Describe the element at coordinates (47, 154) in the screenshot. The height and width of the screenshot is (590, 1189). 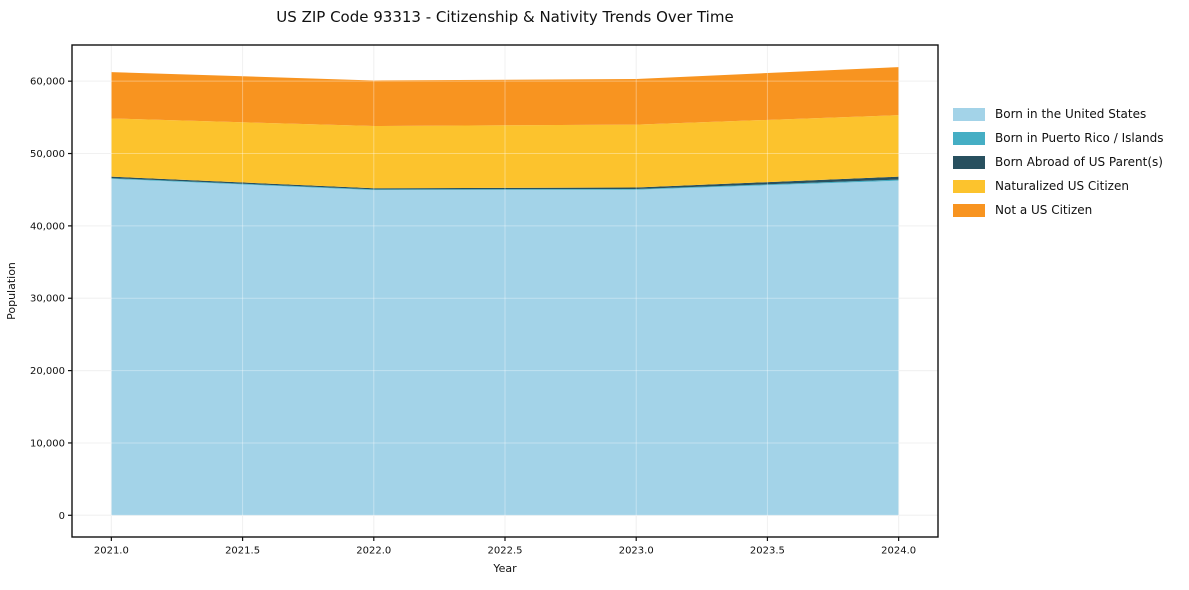
I see `svg-text: 50,000` at that location.